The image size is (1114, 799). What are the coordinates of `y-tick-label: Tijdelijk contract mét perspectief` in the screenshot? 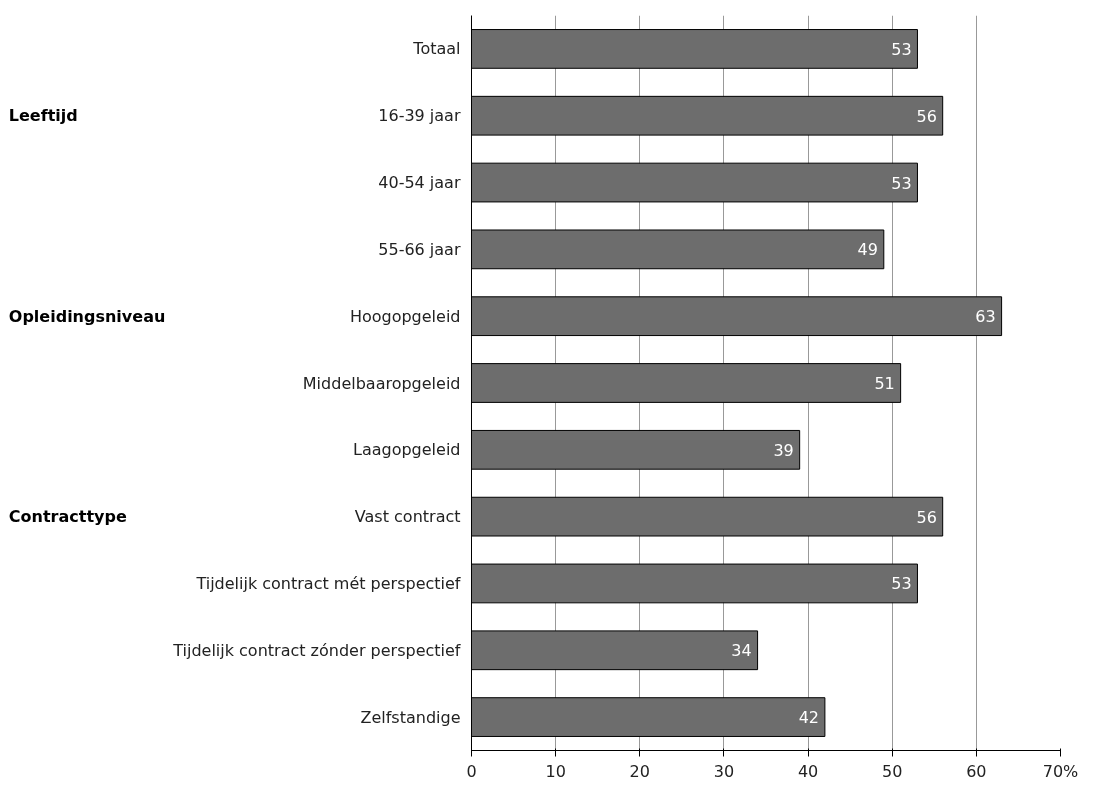 It's located at (328, 583).